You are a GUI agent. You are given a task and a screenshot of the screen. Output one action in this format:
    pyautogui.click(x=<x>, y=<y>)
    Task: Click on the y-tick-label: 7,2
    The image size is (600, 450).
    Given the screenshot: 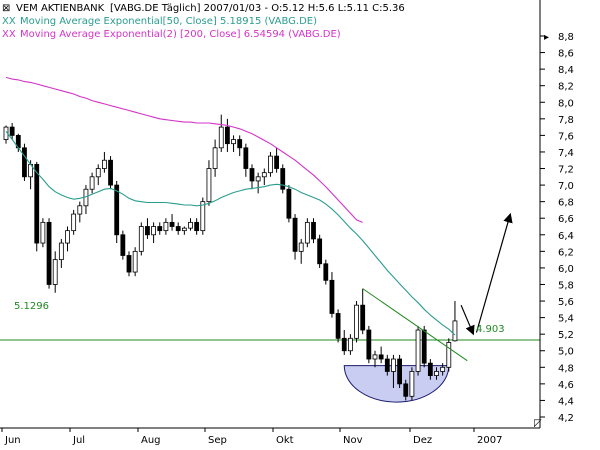 What is the action you would take?
    pyautogui.click(x=566, y=170)
    